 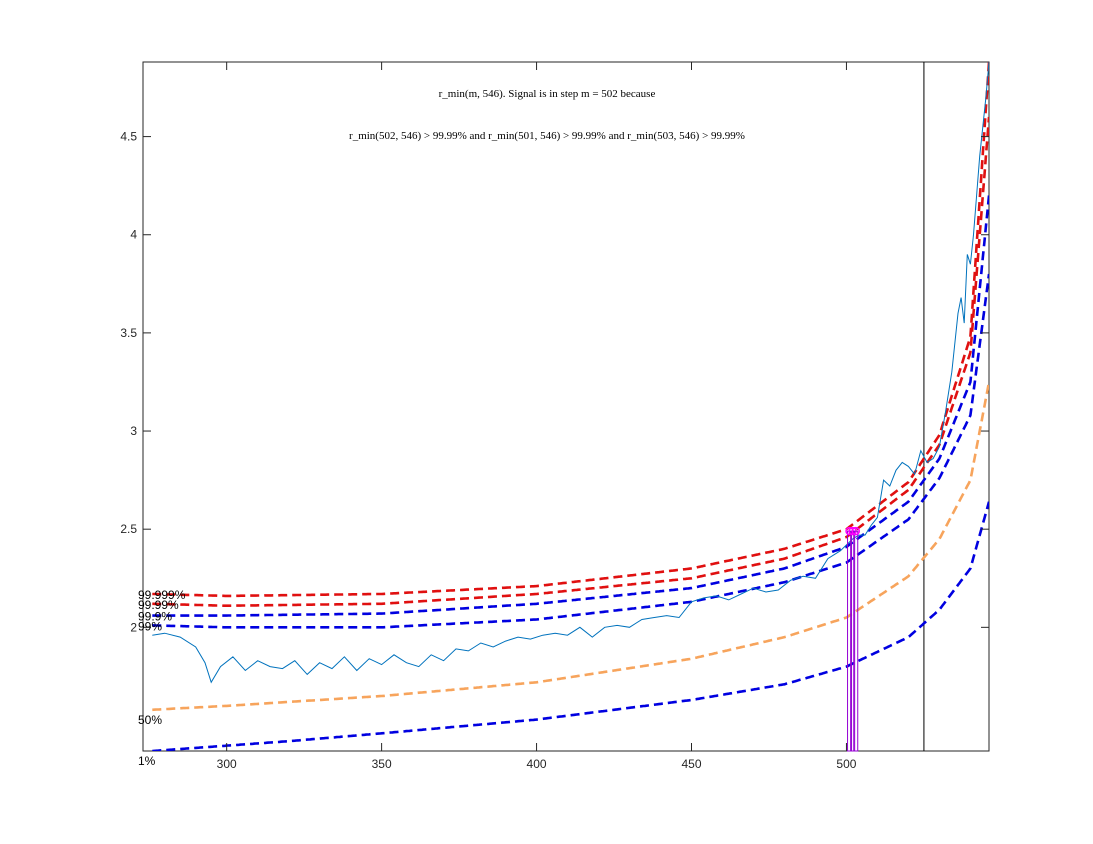 What do you see at coordinates (227, 764) in the screenshot?
I see `x-tick-label-300: 300` at bounding box center [227, 764].